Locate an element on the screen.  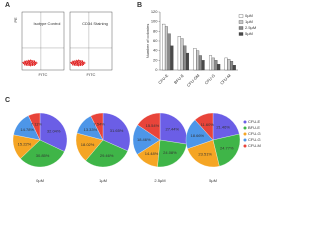
slice-label: 27.44% is located at coordinates (173, 129).